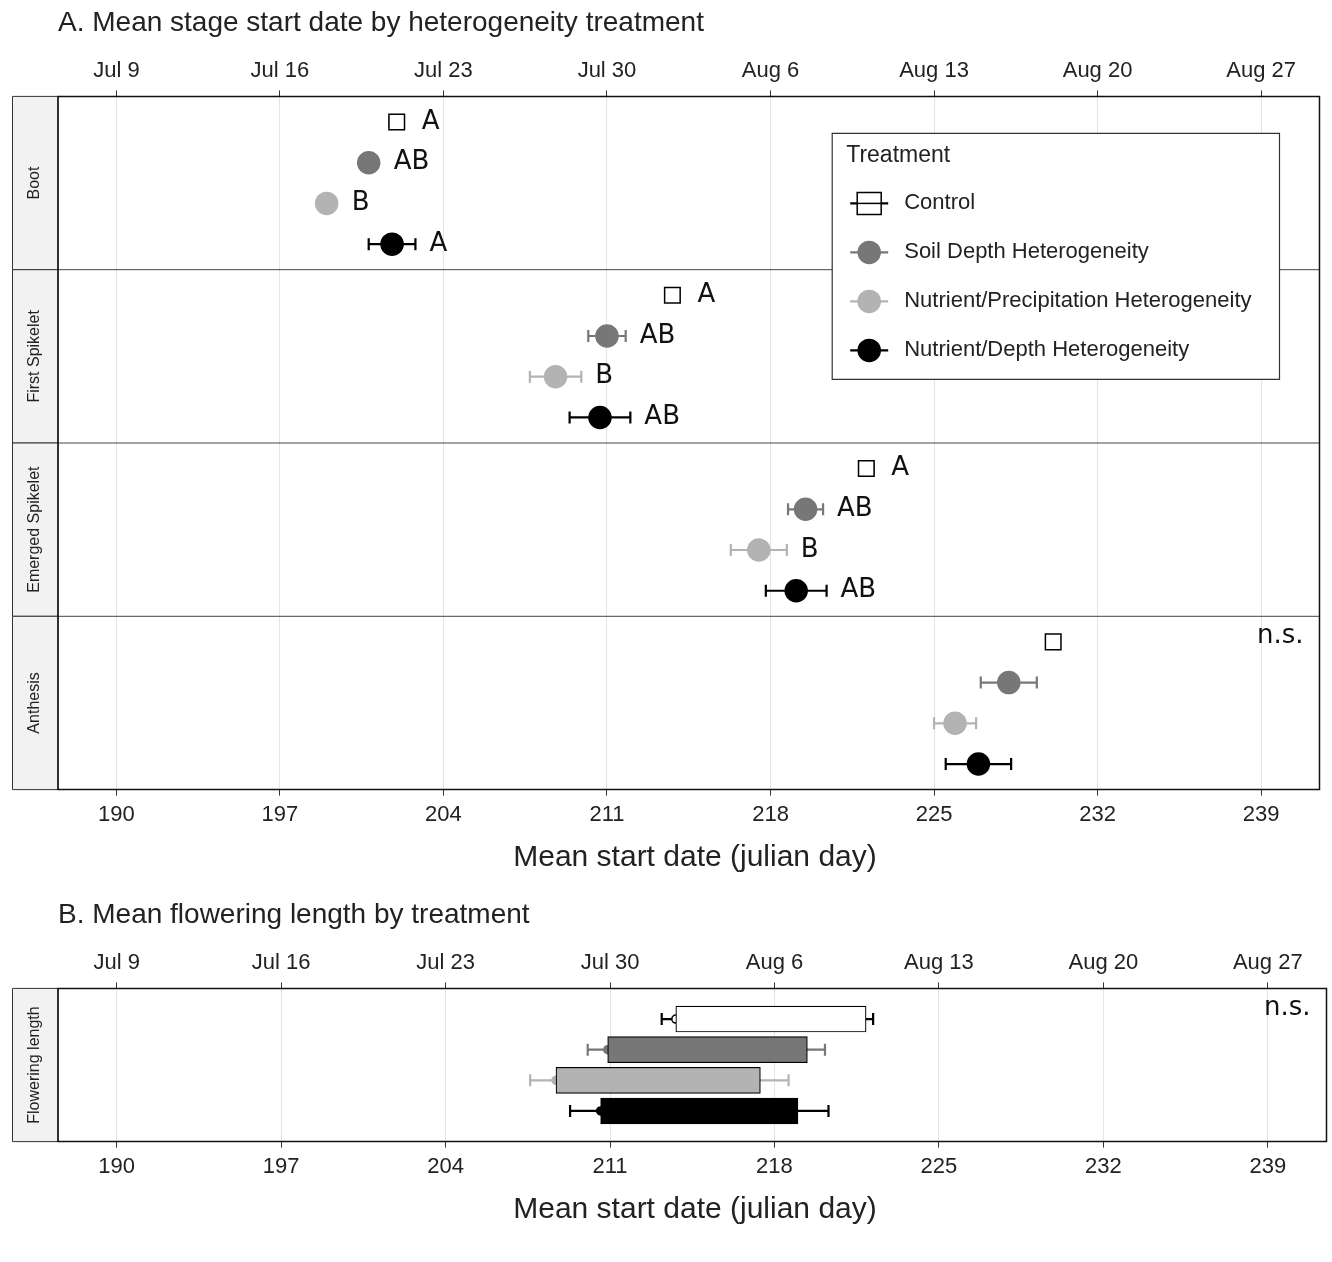  Describe the element at coordinates (34, 183) in the screenshot. I see `y-tick-label: Boot` at that location.